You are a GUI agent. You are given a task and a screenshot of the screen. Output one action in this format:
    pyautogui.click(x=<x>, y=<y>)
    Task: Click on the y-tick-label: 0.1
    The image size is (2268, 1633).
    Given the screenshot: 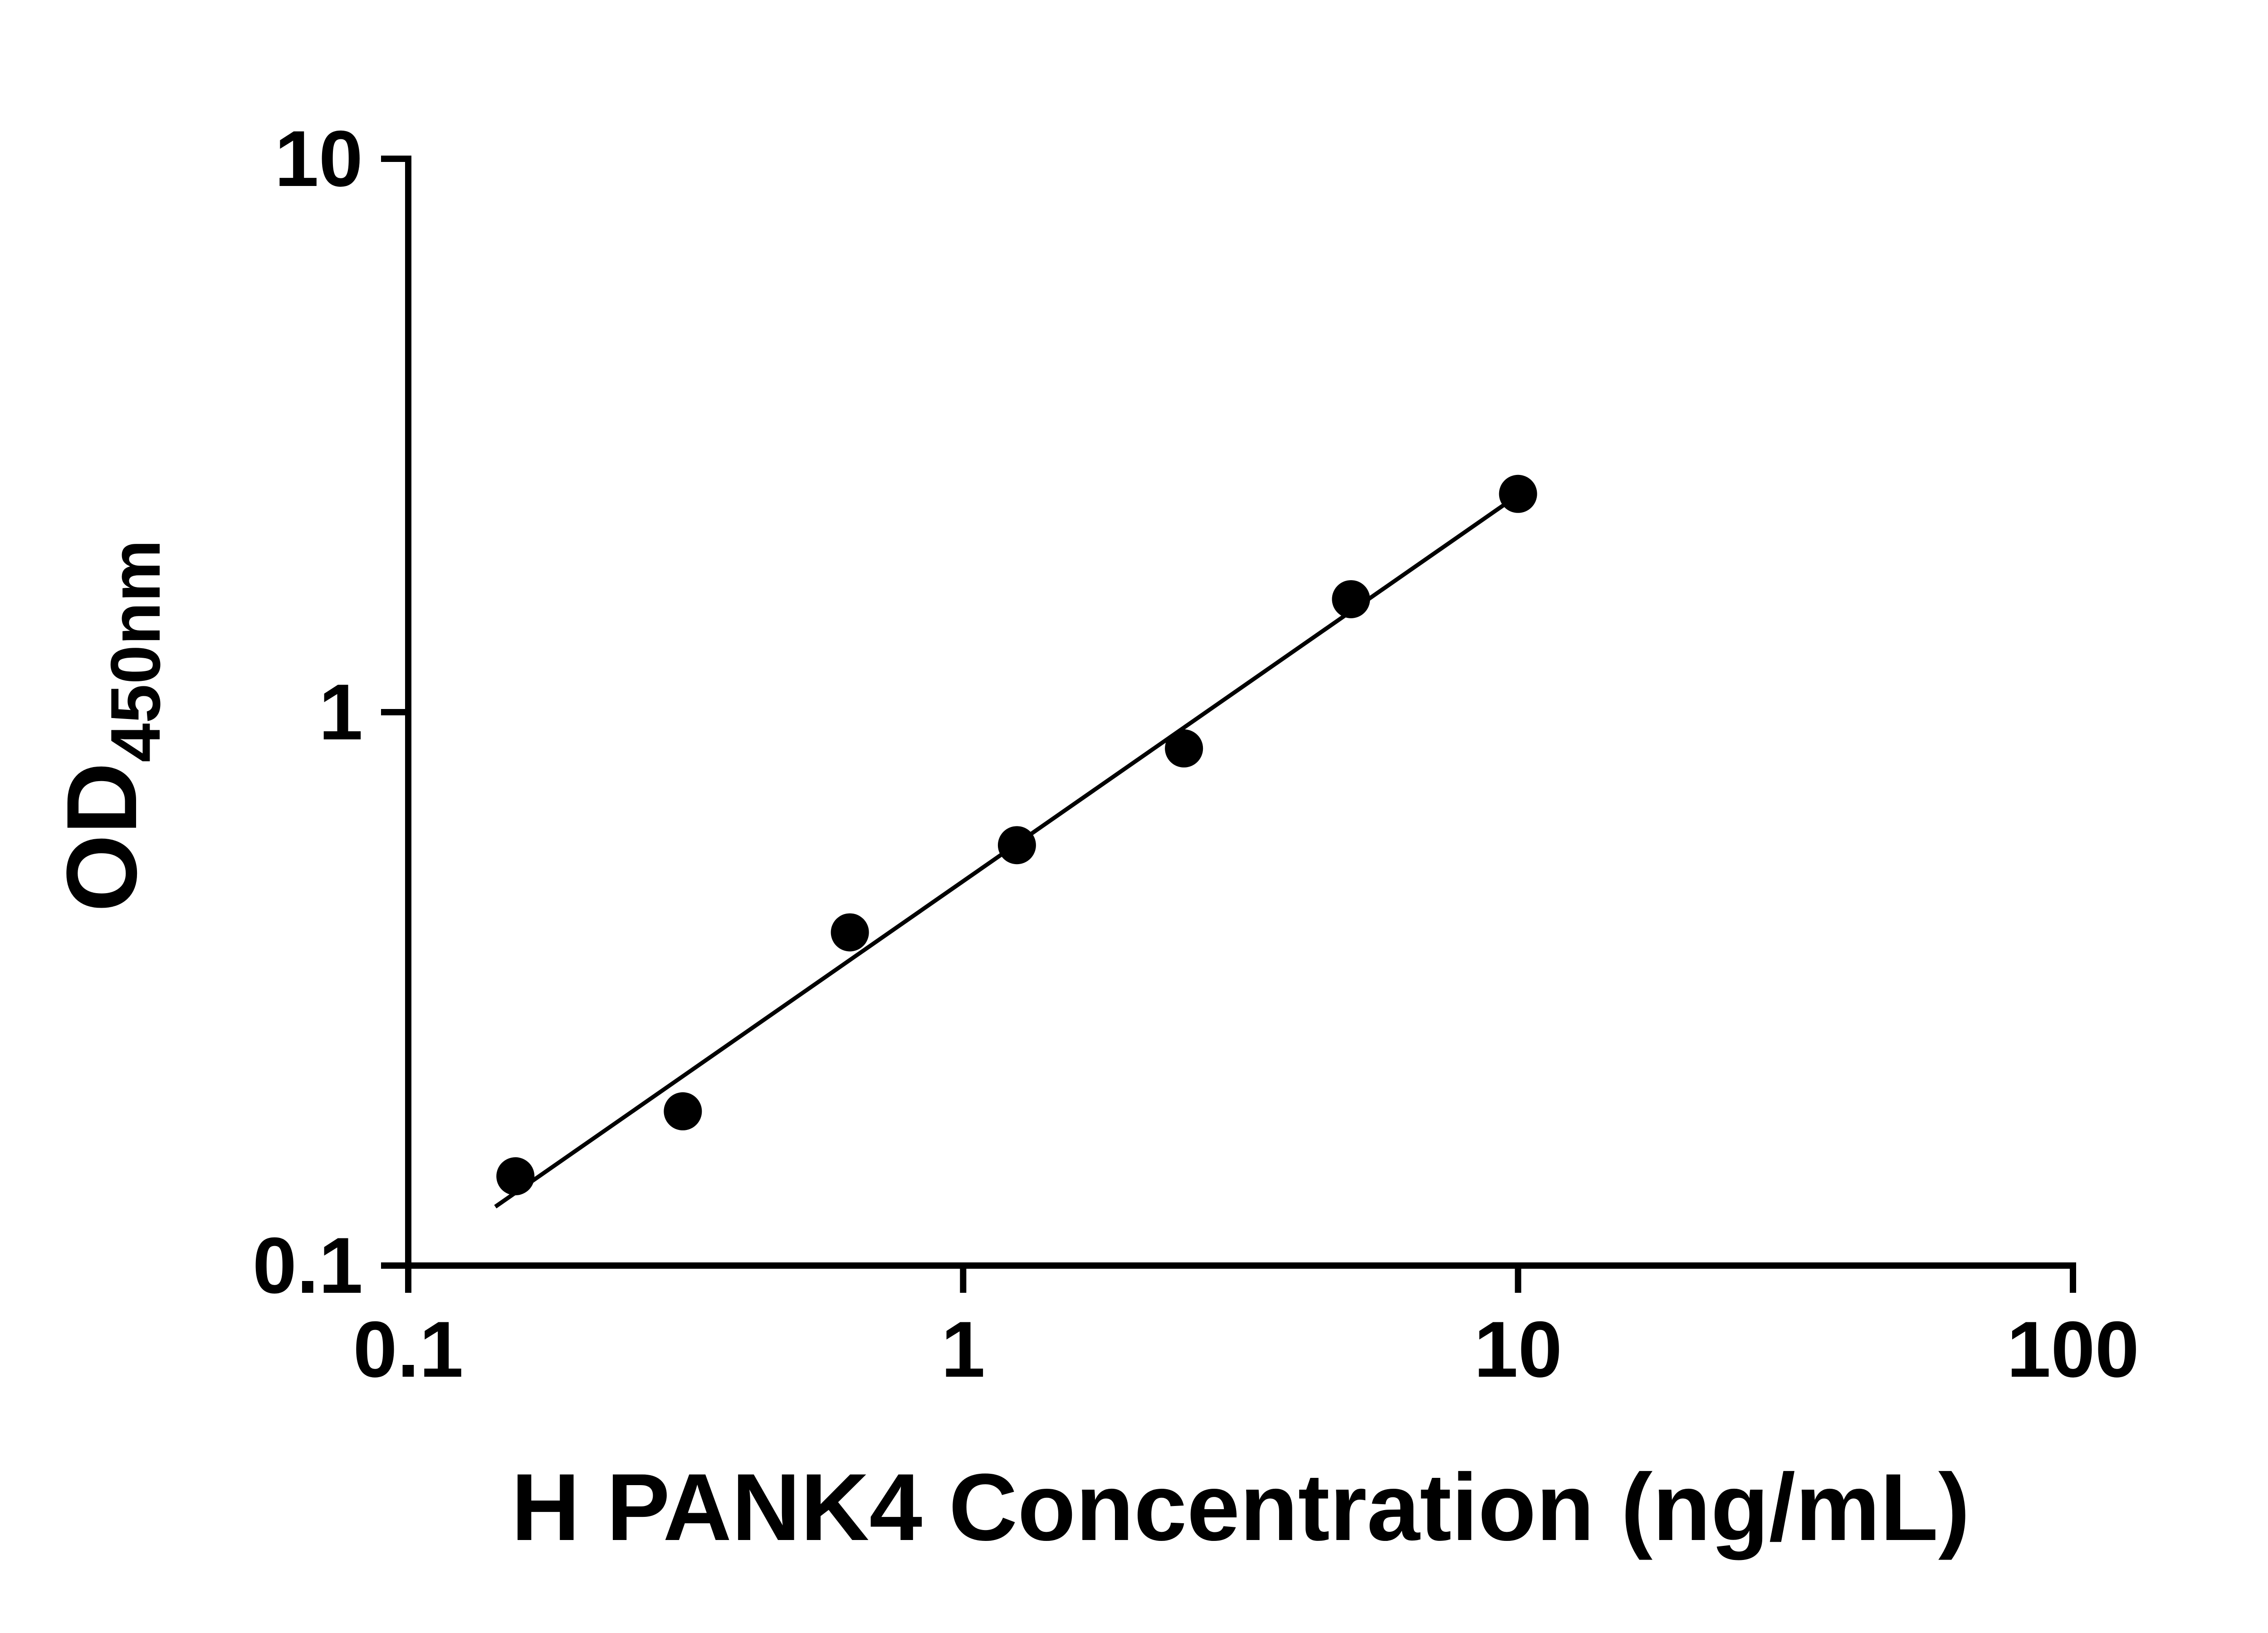 What is the action you would take?
    pyautogui.click(x=308, y=1266)
    